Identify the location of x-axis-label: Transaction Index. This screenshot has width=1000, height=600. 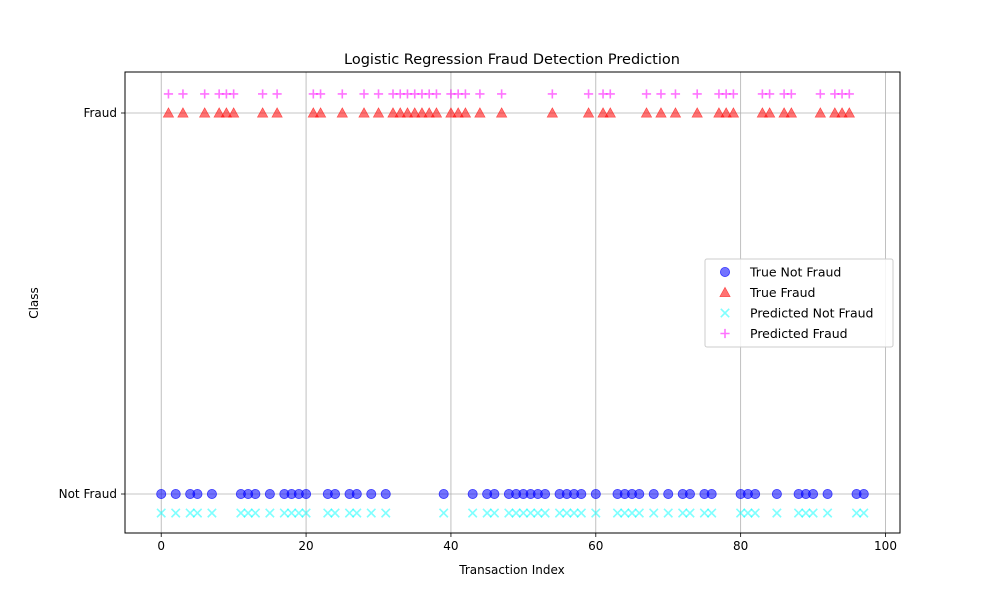
(511, 570).